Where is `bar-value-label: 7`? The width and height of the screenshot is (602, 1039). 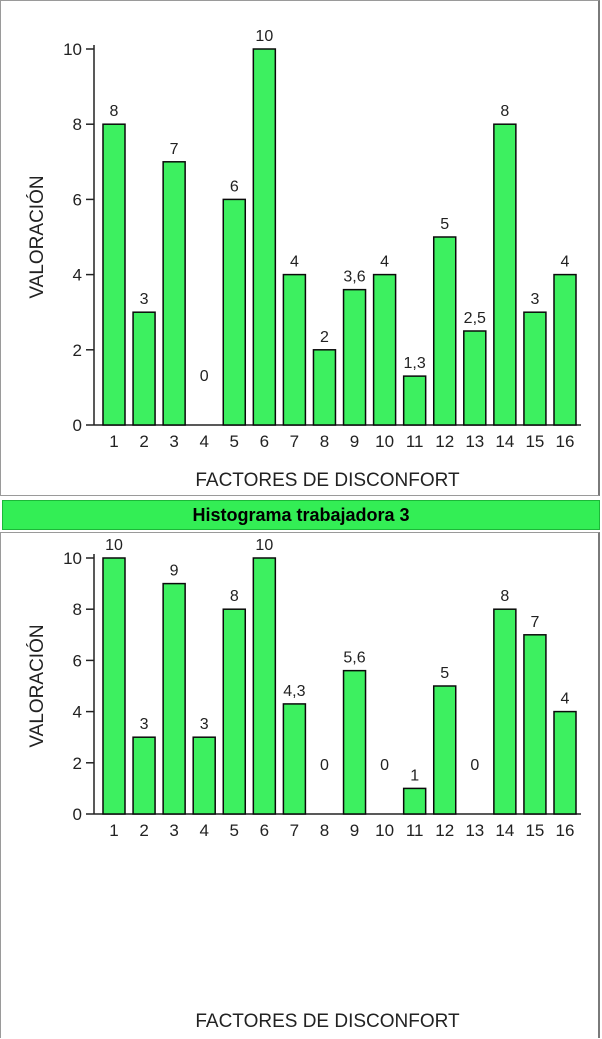 bar-value-label: 7 is located at coordinates (534, 622).